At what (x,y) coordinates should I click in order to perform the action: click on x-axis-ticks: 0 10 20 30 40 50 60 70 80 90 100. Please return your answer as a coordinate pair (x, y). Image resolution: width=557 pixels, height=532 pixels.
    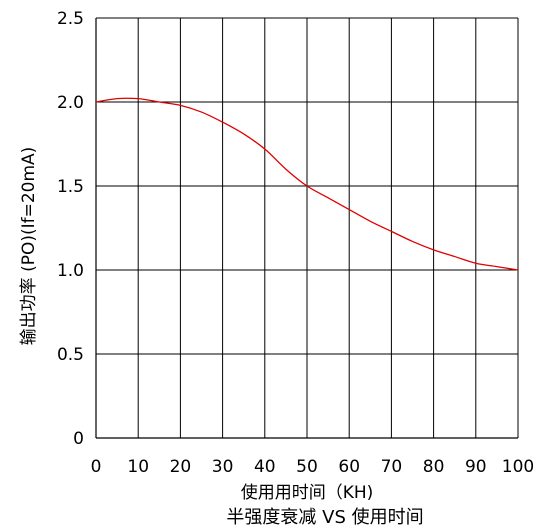
    Looking at the image, I should click on (313, 467).